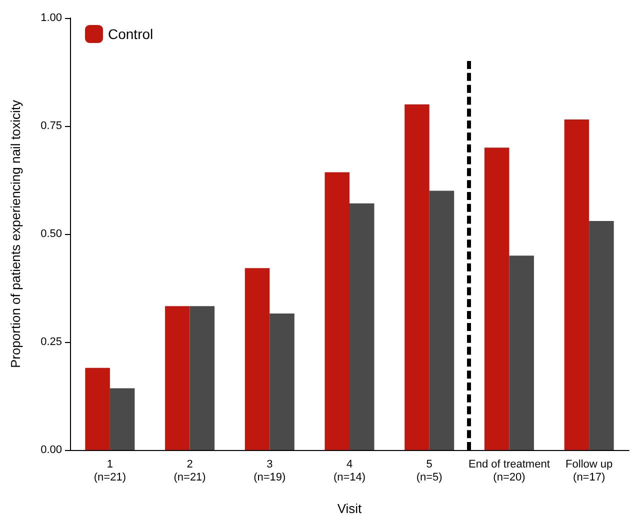  Describe the element at coordinates (51, 234) in the screenshot. I see `y-tick-label: 0.50` at that location.